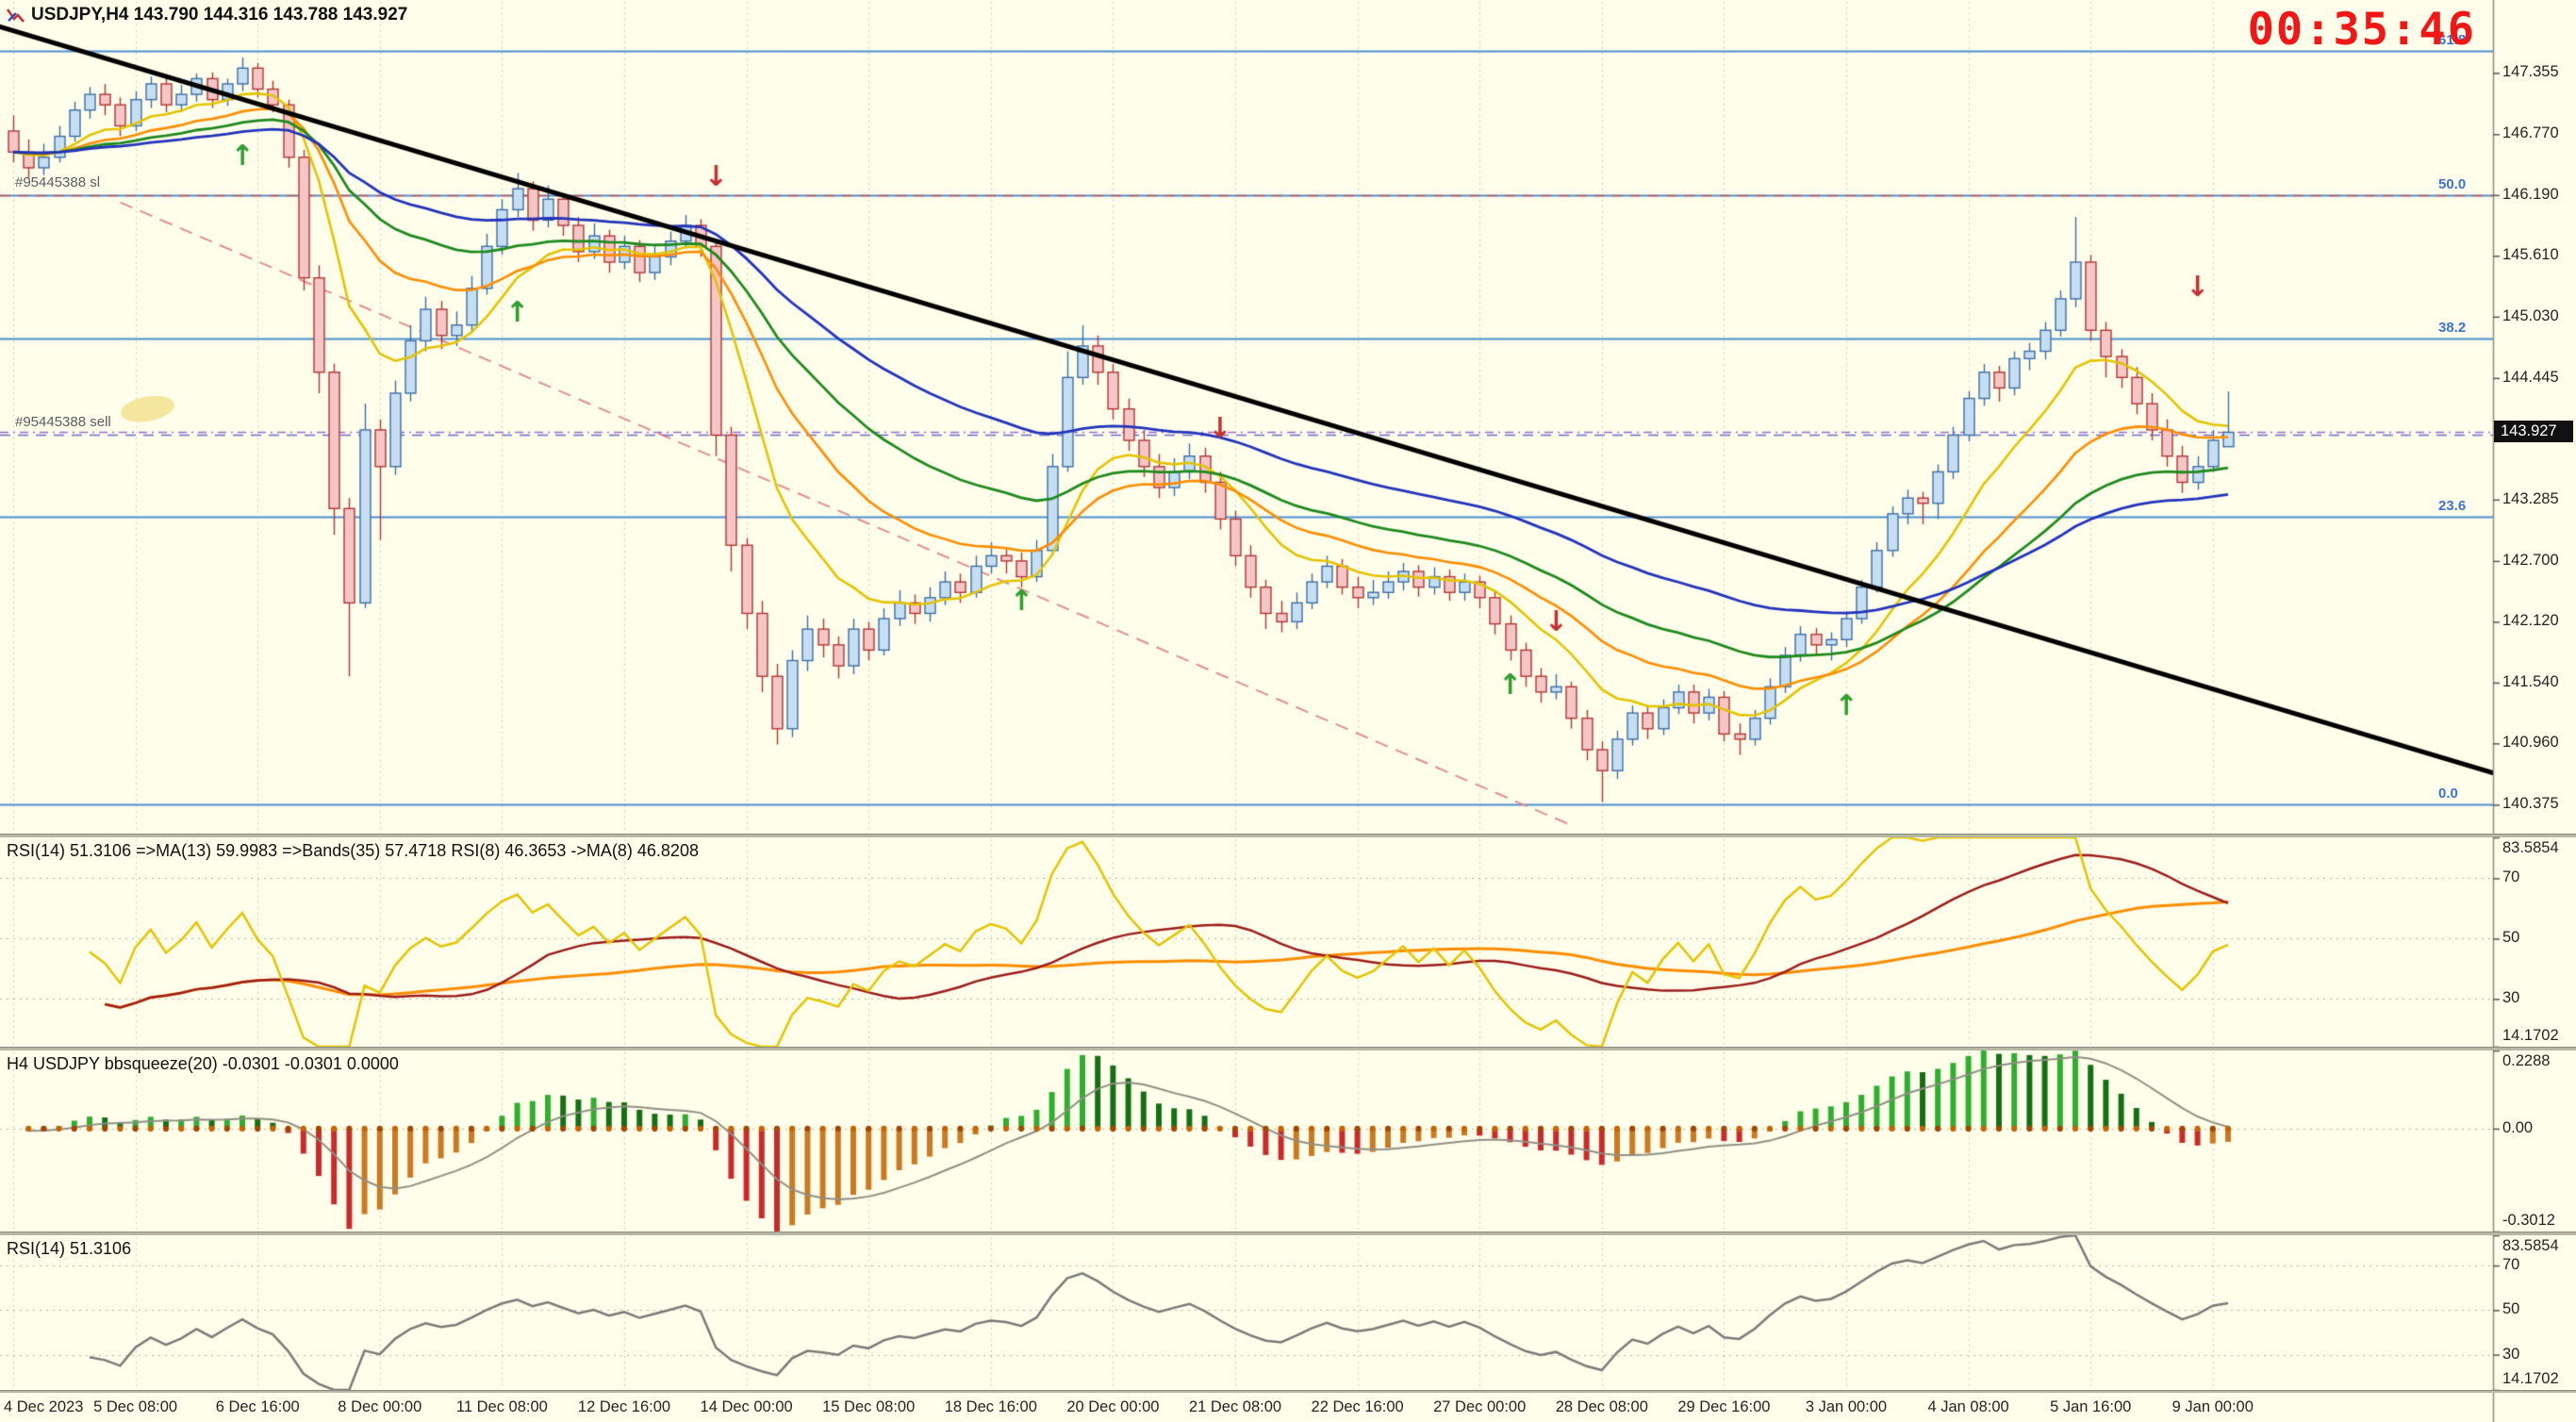  Describe the element at coordinates (2530, 315) in the screenshot. I see `price-axis-label: 145.030` at that location.